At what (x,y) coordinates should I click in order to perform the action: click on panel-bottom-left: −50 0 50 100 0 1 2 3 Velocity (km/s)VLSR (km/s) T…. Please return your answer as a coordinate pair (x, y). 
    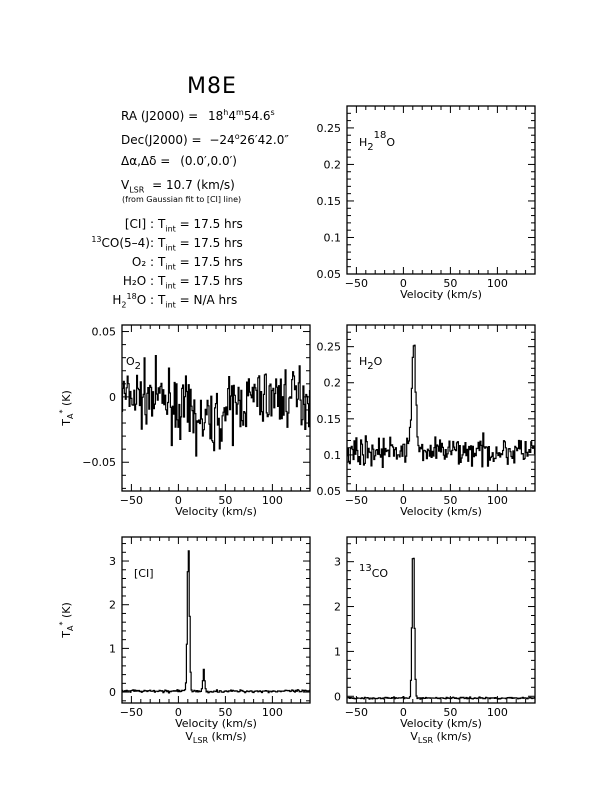
    Looking at the image, I should click on (184, 640).